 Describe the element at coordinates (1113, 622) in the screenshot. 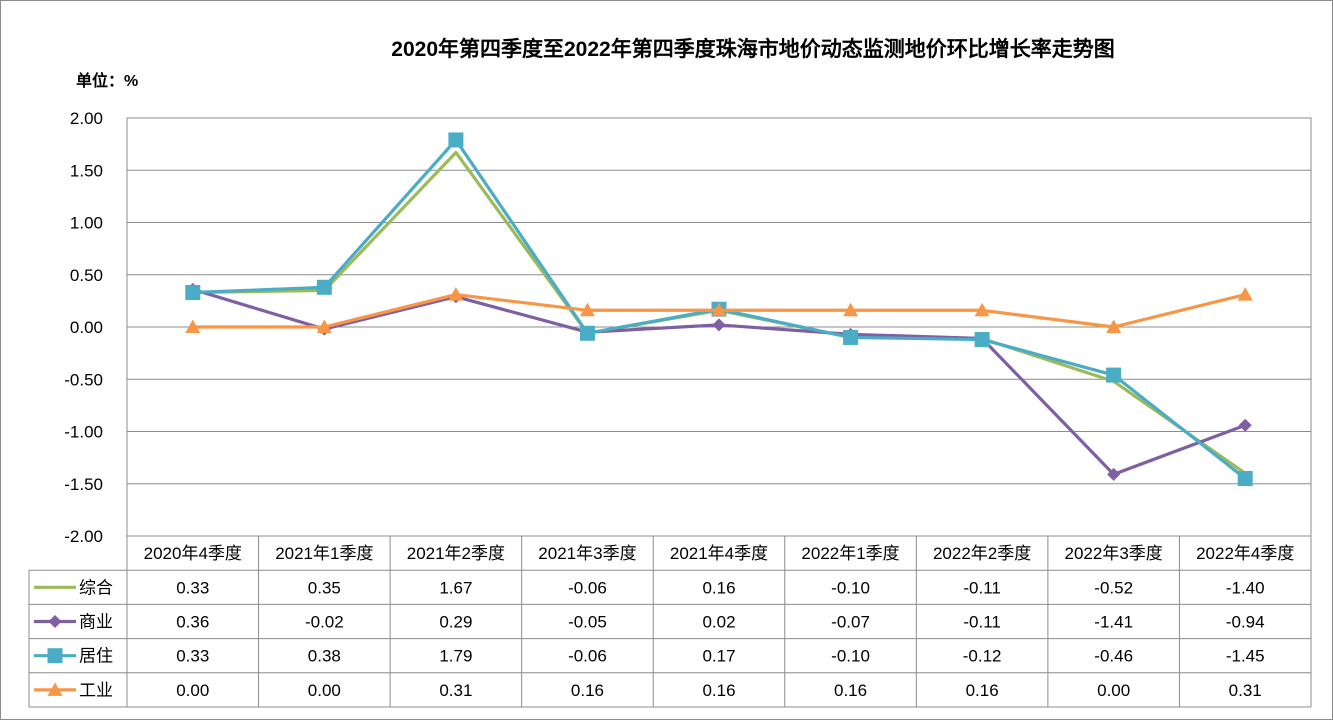

I see `table-value: -1.41` at that location.